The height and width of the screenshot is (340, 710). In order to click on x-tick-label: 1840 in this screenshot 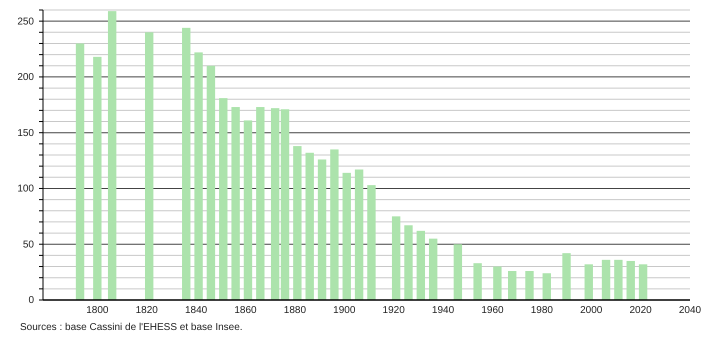, I will do `click(196, 310)`.